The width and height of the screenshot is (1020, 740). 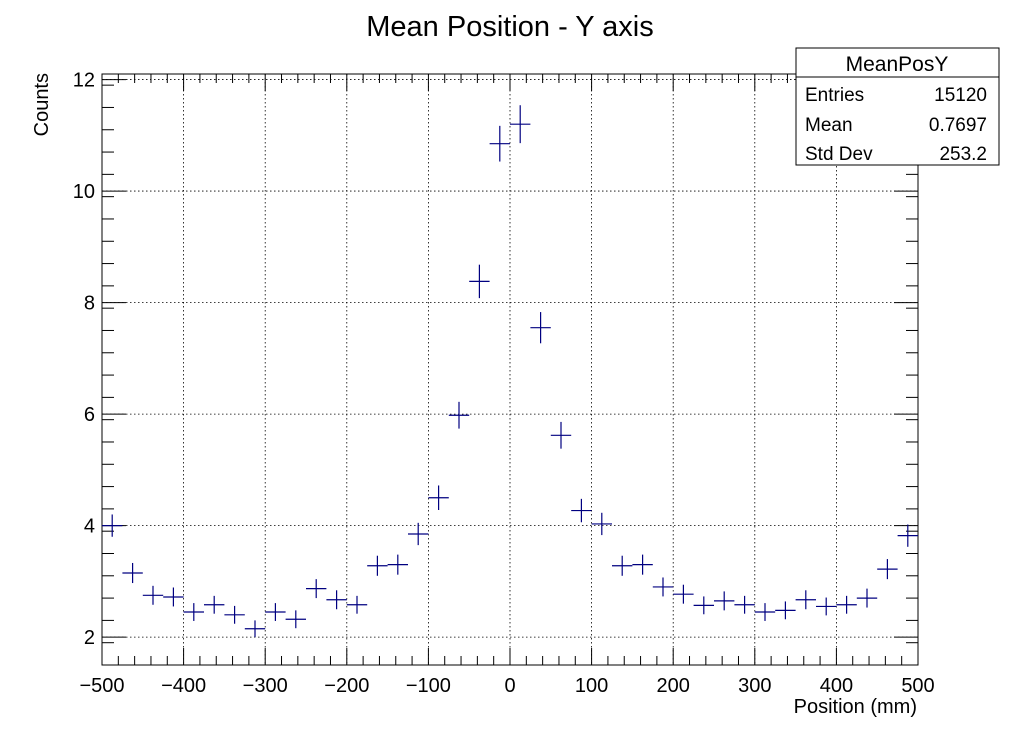 I want to click on y-tick-label: 6, so click(x=89, y=415).